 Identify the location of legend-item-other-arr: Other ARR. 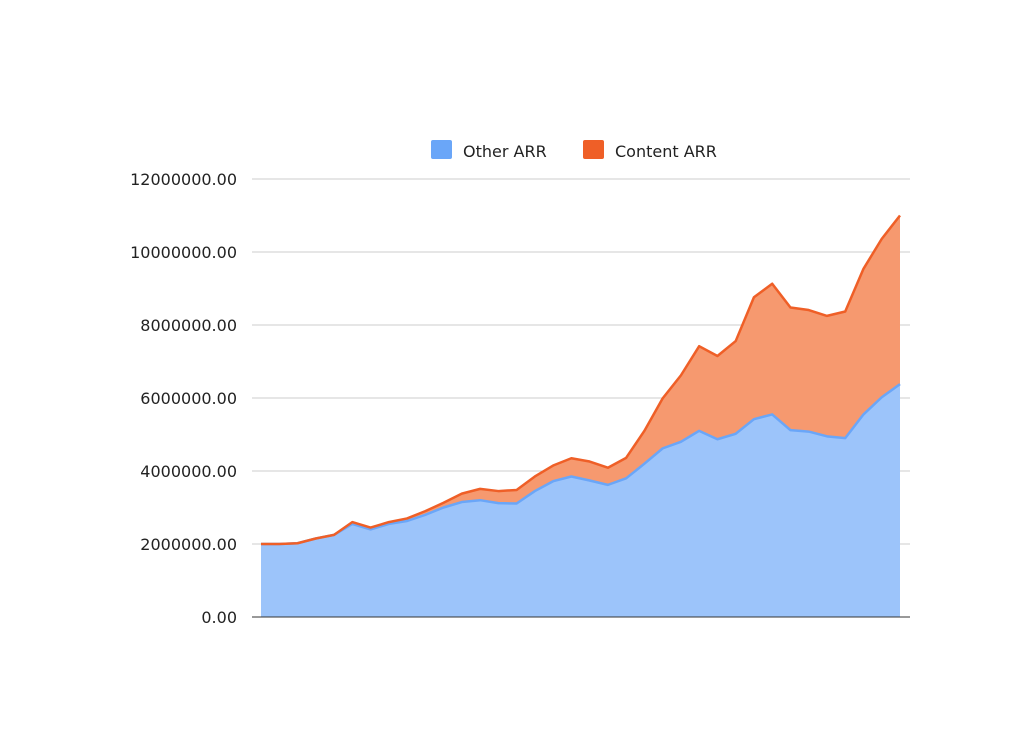
(489, 150).